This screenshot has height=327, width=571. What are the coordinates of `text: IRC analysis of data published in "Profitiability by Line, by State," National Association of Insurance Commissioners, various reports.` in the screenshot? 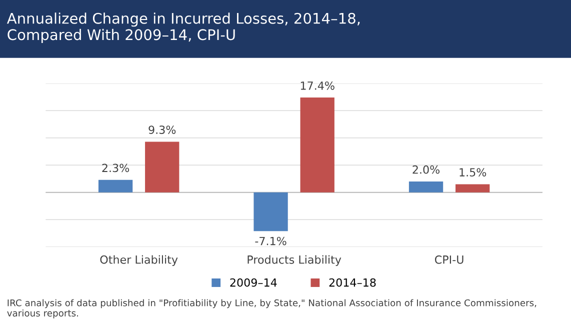 It's located at (271, 308).